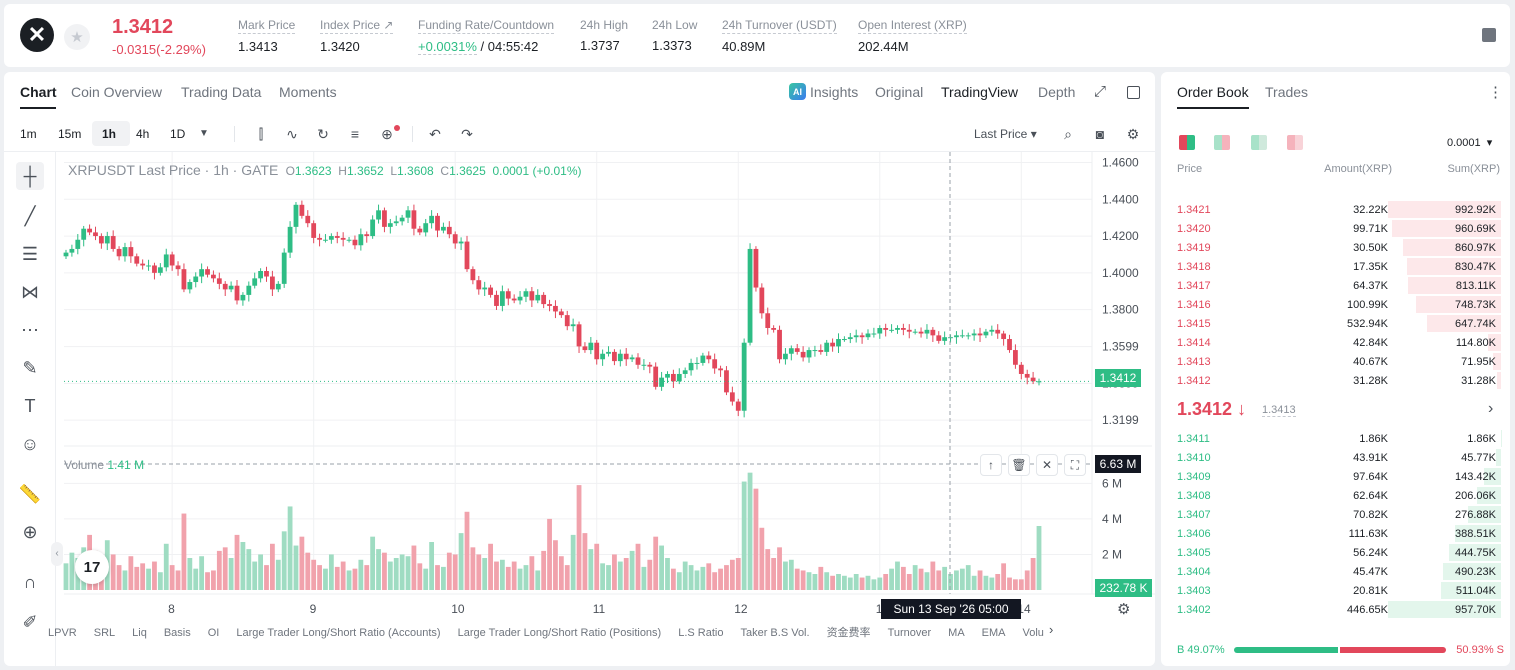 The height and width of the screenshot is (670, 1515). Describe the element at coordinates (30, 215) in the screenshot. I see `trend-line-icon: ╱` at that location.